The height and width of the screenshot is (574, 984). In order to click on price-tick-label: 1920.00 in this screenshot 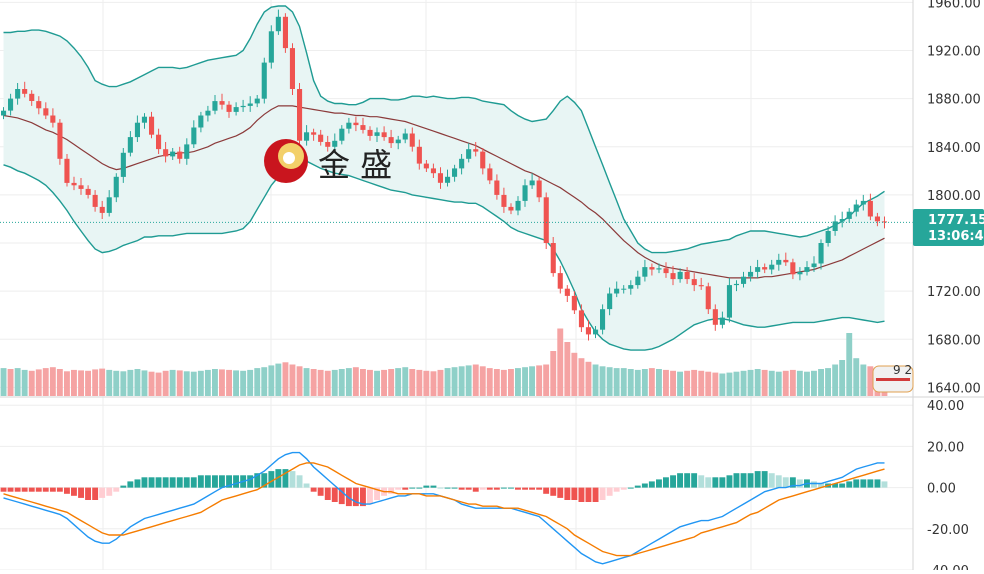, I will do `click(954, 52)`.